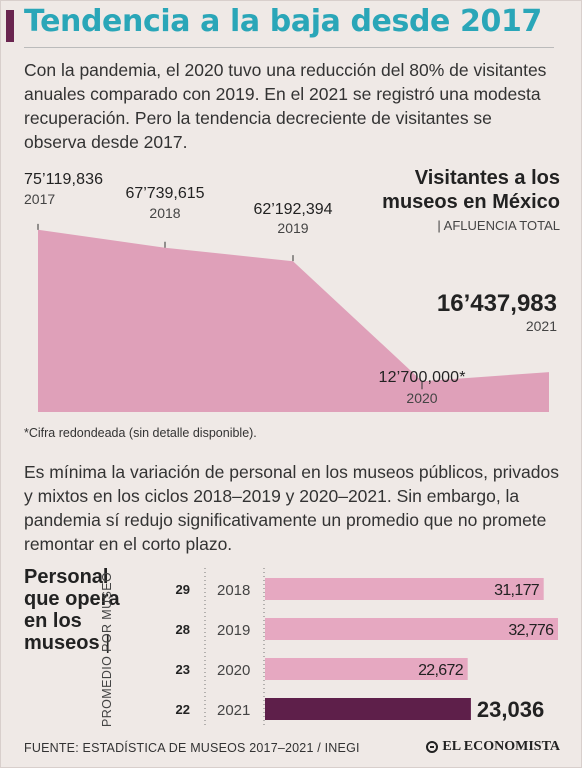  Describe the element at coordinates (183, 709) in the screenshot. I see `staff-average-label: 22` at that location.